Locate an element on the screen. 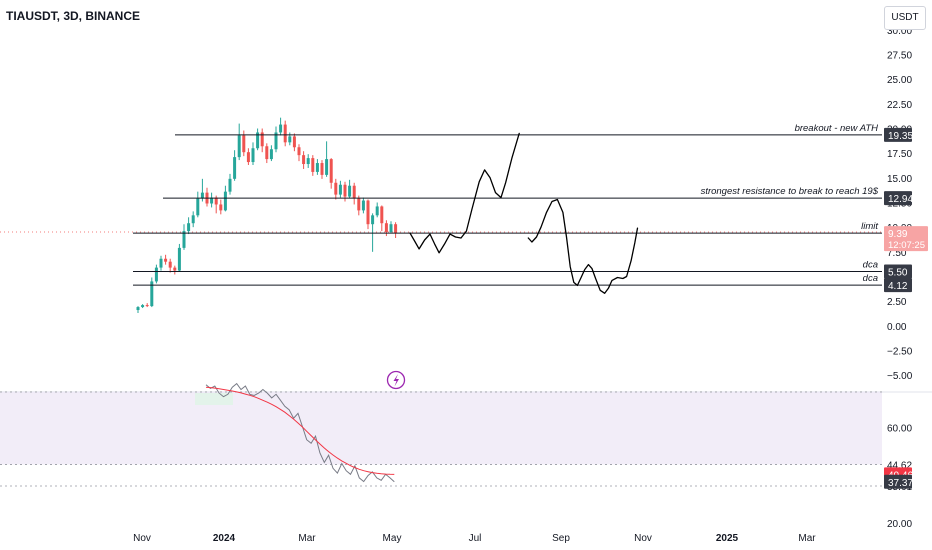  rsi-badge: 37.37 is located at coordinates (900, 483).